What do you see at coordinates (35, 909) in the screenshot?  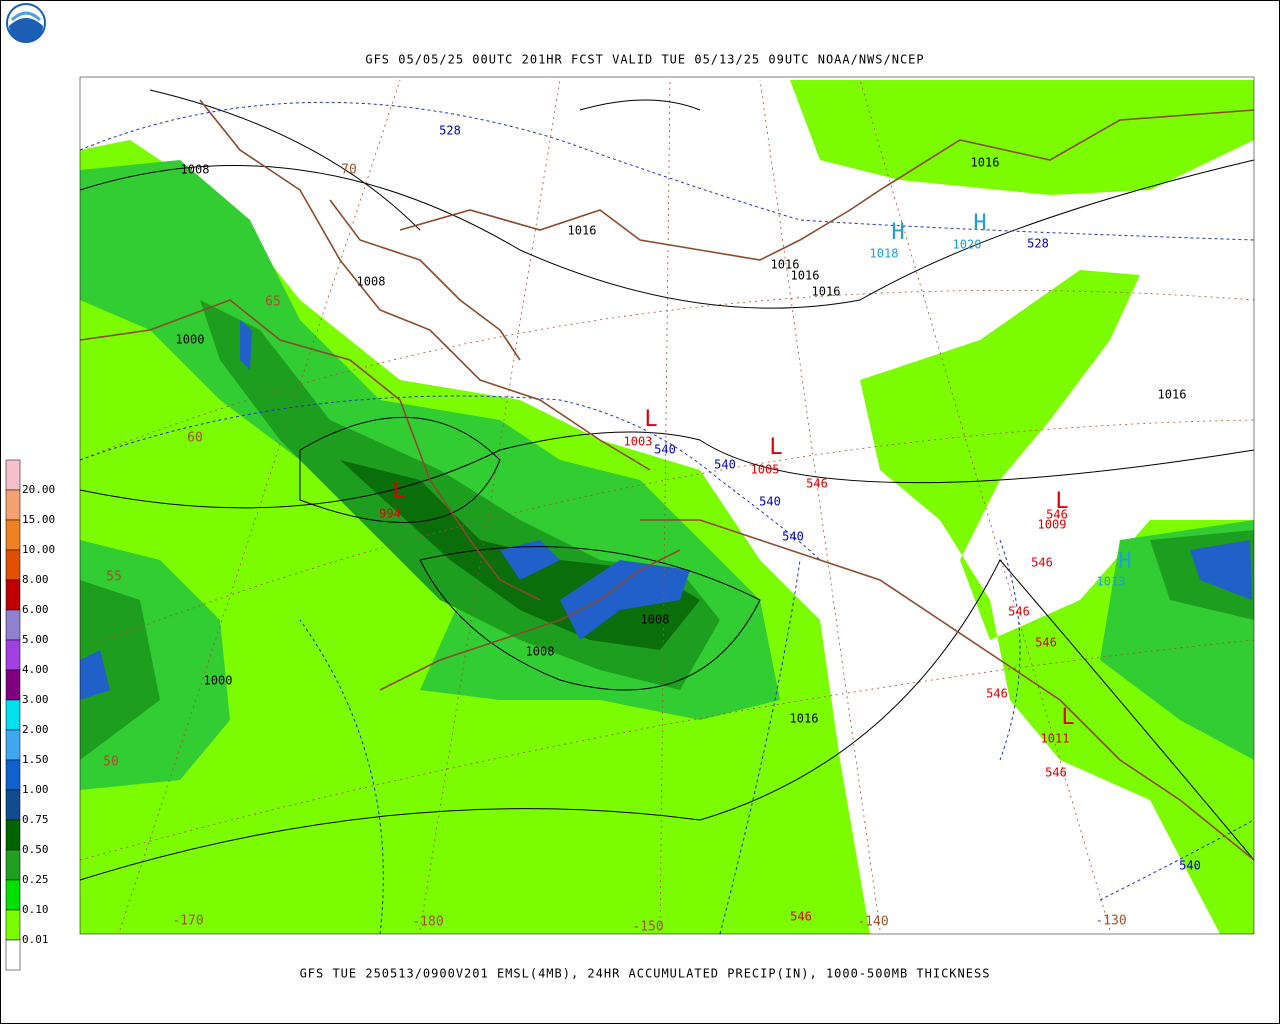 I see `legend-label: 0.10` at bounding box center [35, 909].